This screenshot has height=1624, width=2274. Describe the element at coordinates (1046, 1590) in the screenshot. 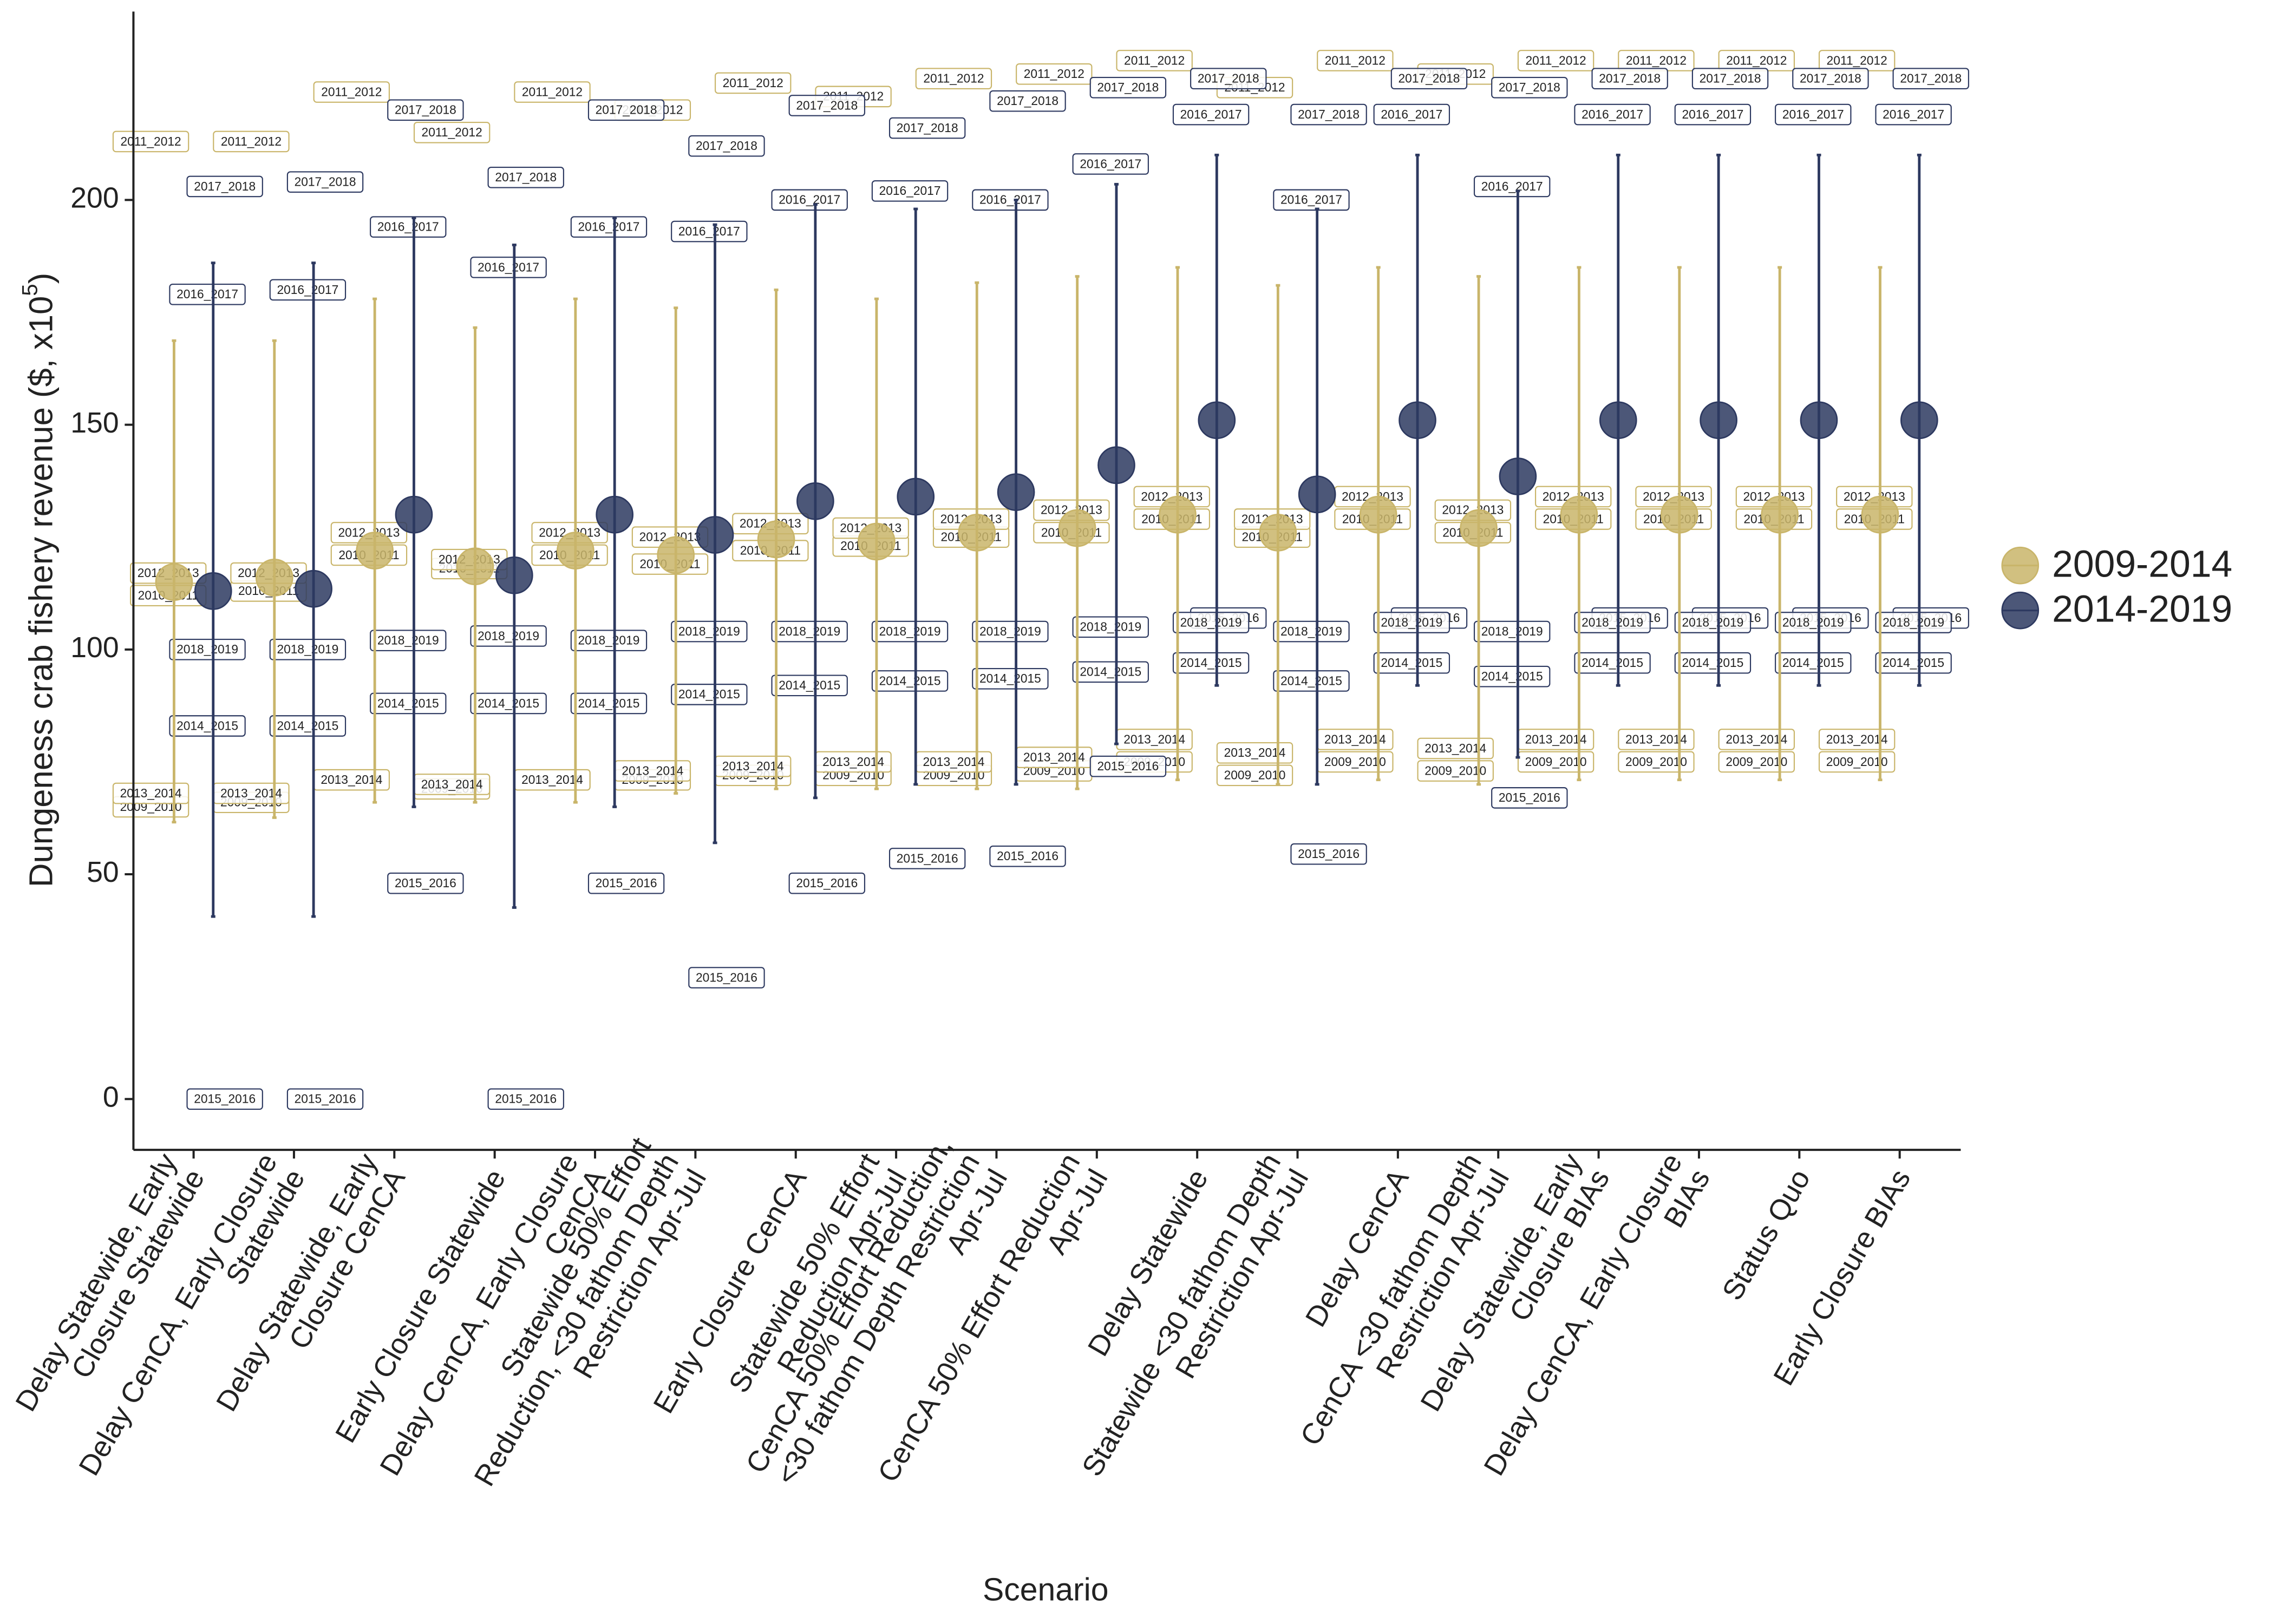

I see `x-axis-title: Scenario` at that location.